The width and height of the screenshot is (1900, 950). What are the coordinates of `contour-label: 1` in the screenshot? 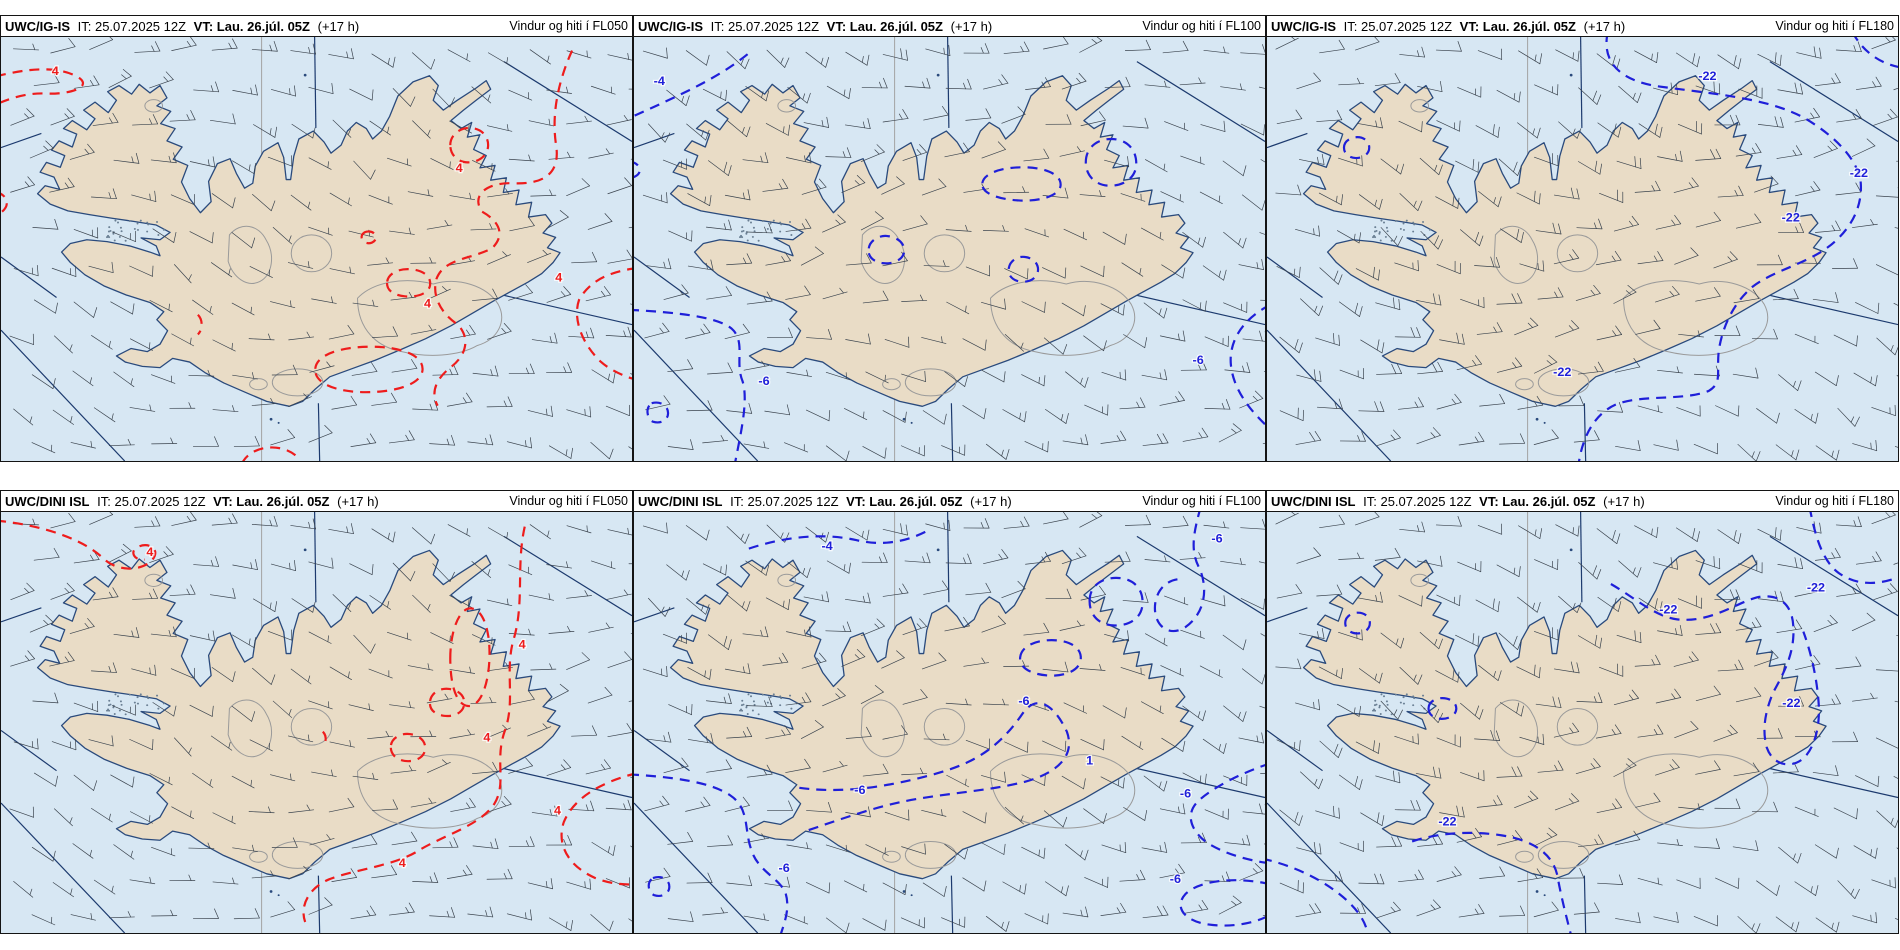 It's located at (1089, 761).